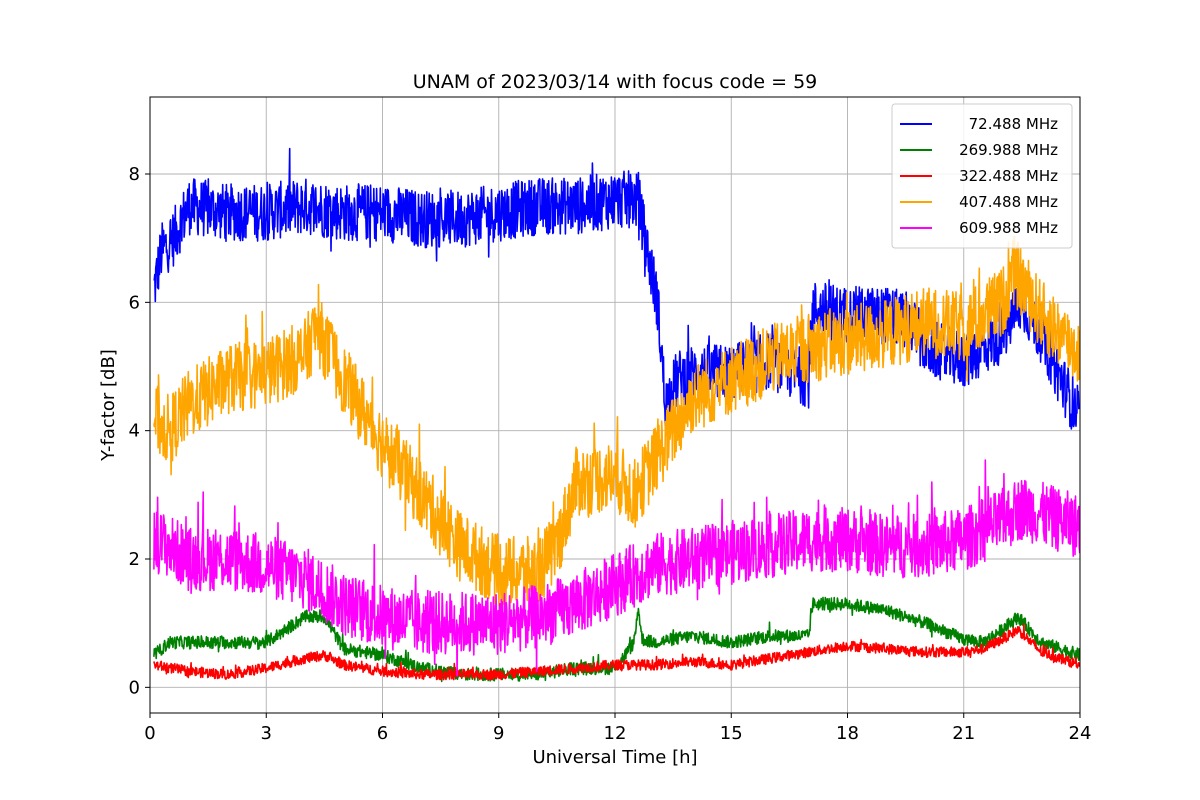 The image size is (1200, 800). I want to click on chart-title: UNAM of 2023/03/14 with focus code = 59, so click(615, 82).